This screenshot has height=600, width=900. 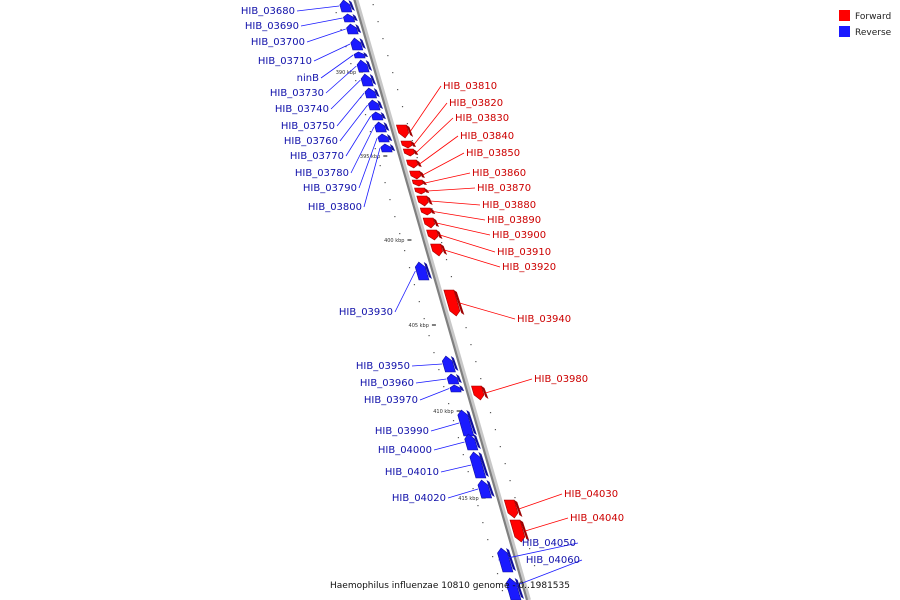 I want to click on gene-label: HIB_03950, so click(x=383, y=366).